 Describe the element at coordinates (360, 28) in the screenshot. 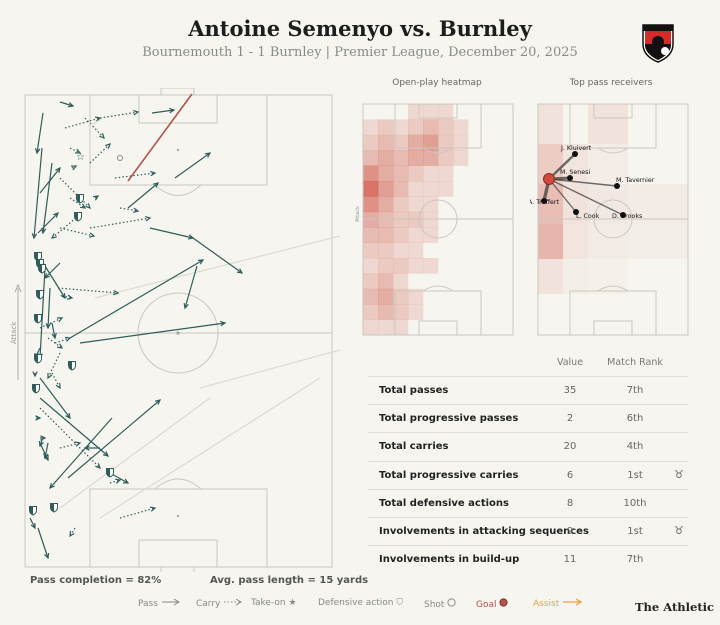

I see `page-title: Antoine Semenyo vs. Burnley` at that location.